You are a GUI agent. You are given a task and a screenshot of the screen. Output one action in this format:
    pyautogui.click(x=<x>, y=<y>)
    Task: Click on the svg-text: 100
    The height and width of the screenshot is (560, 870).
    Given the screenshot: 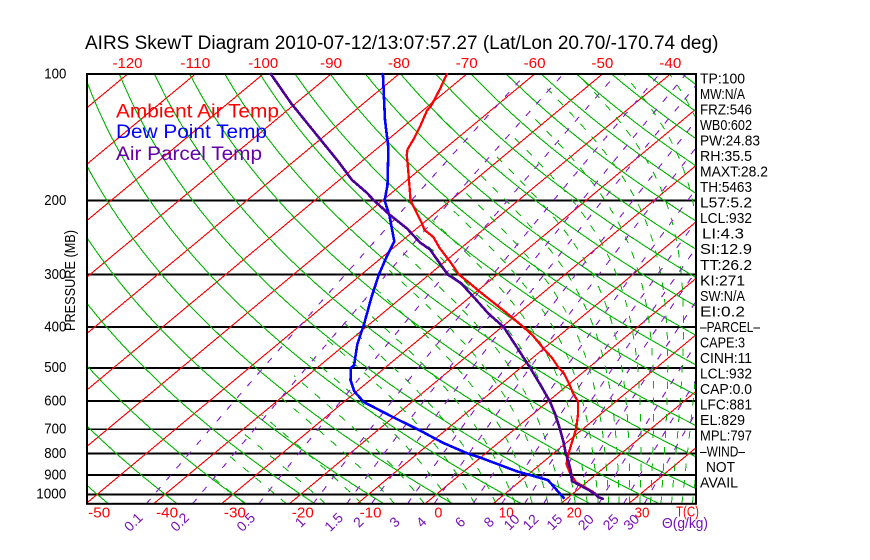 What is the action you would take?
    pyautogui.click(x=55, y=73)
    